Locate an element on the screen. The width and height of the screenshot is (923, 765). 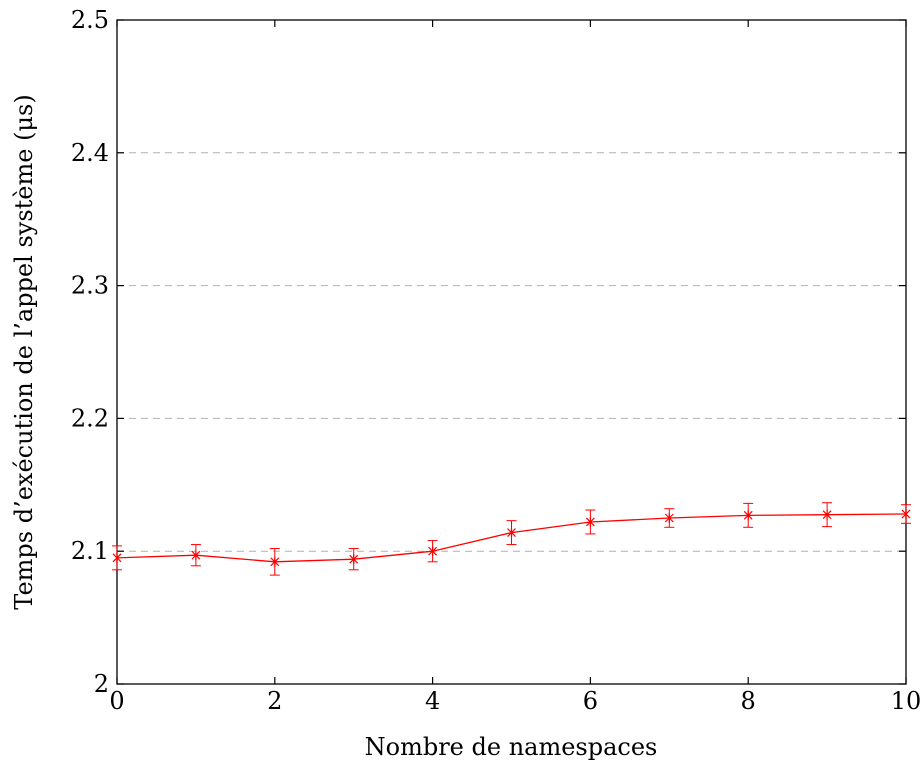
x-tick-label: 6 is located at coordinates (590, 701).